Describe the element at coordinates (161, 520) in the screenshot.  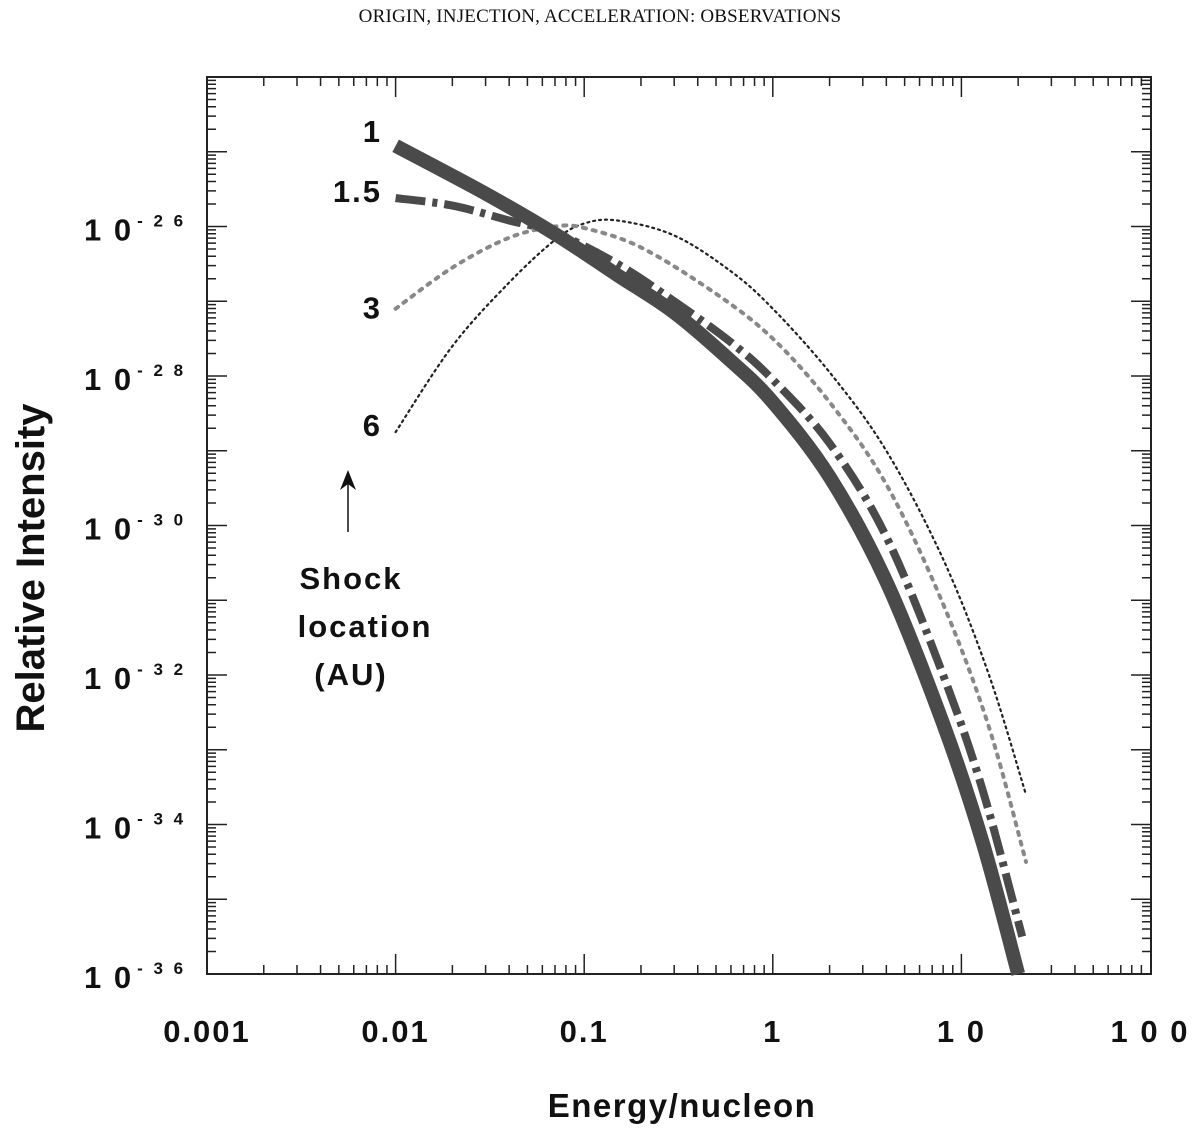
I see `y-tick-exponent: - 3 0` at that location.